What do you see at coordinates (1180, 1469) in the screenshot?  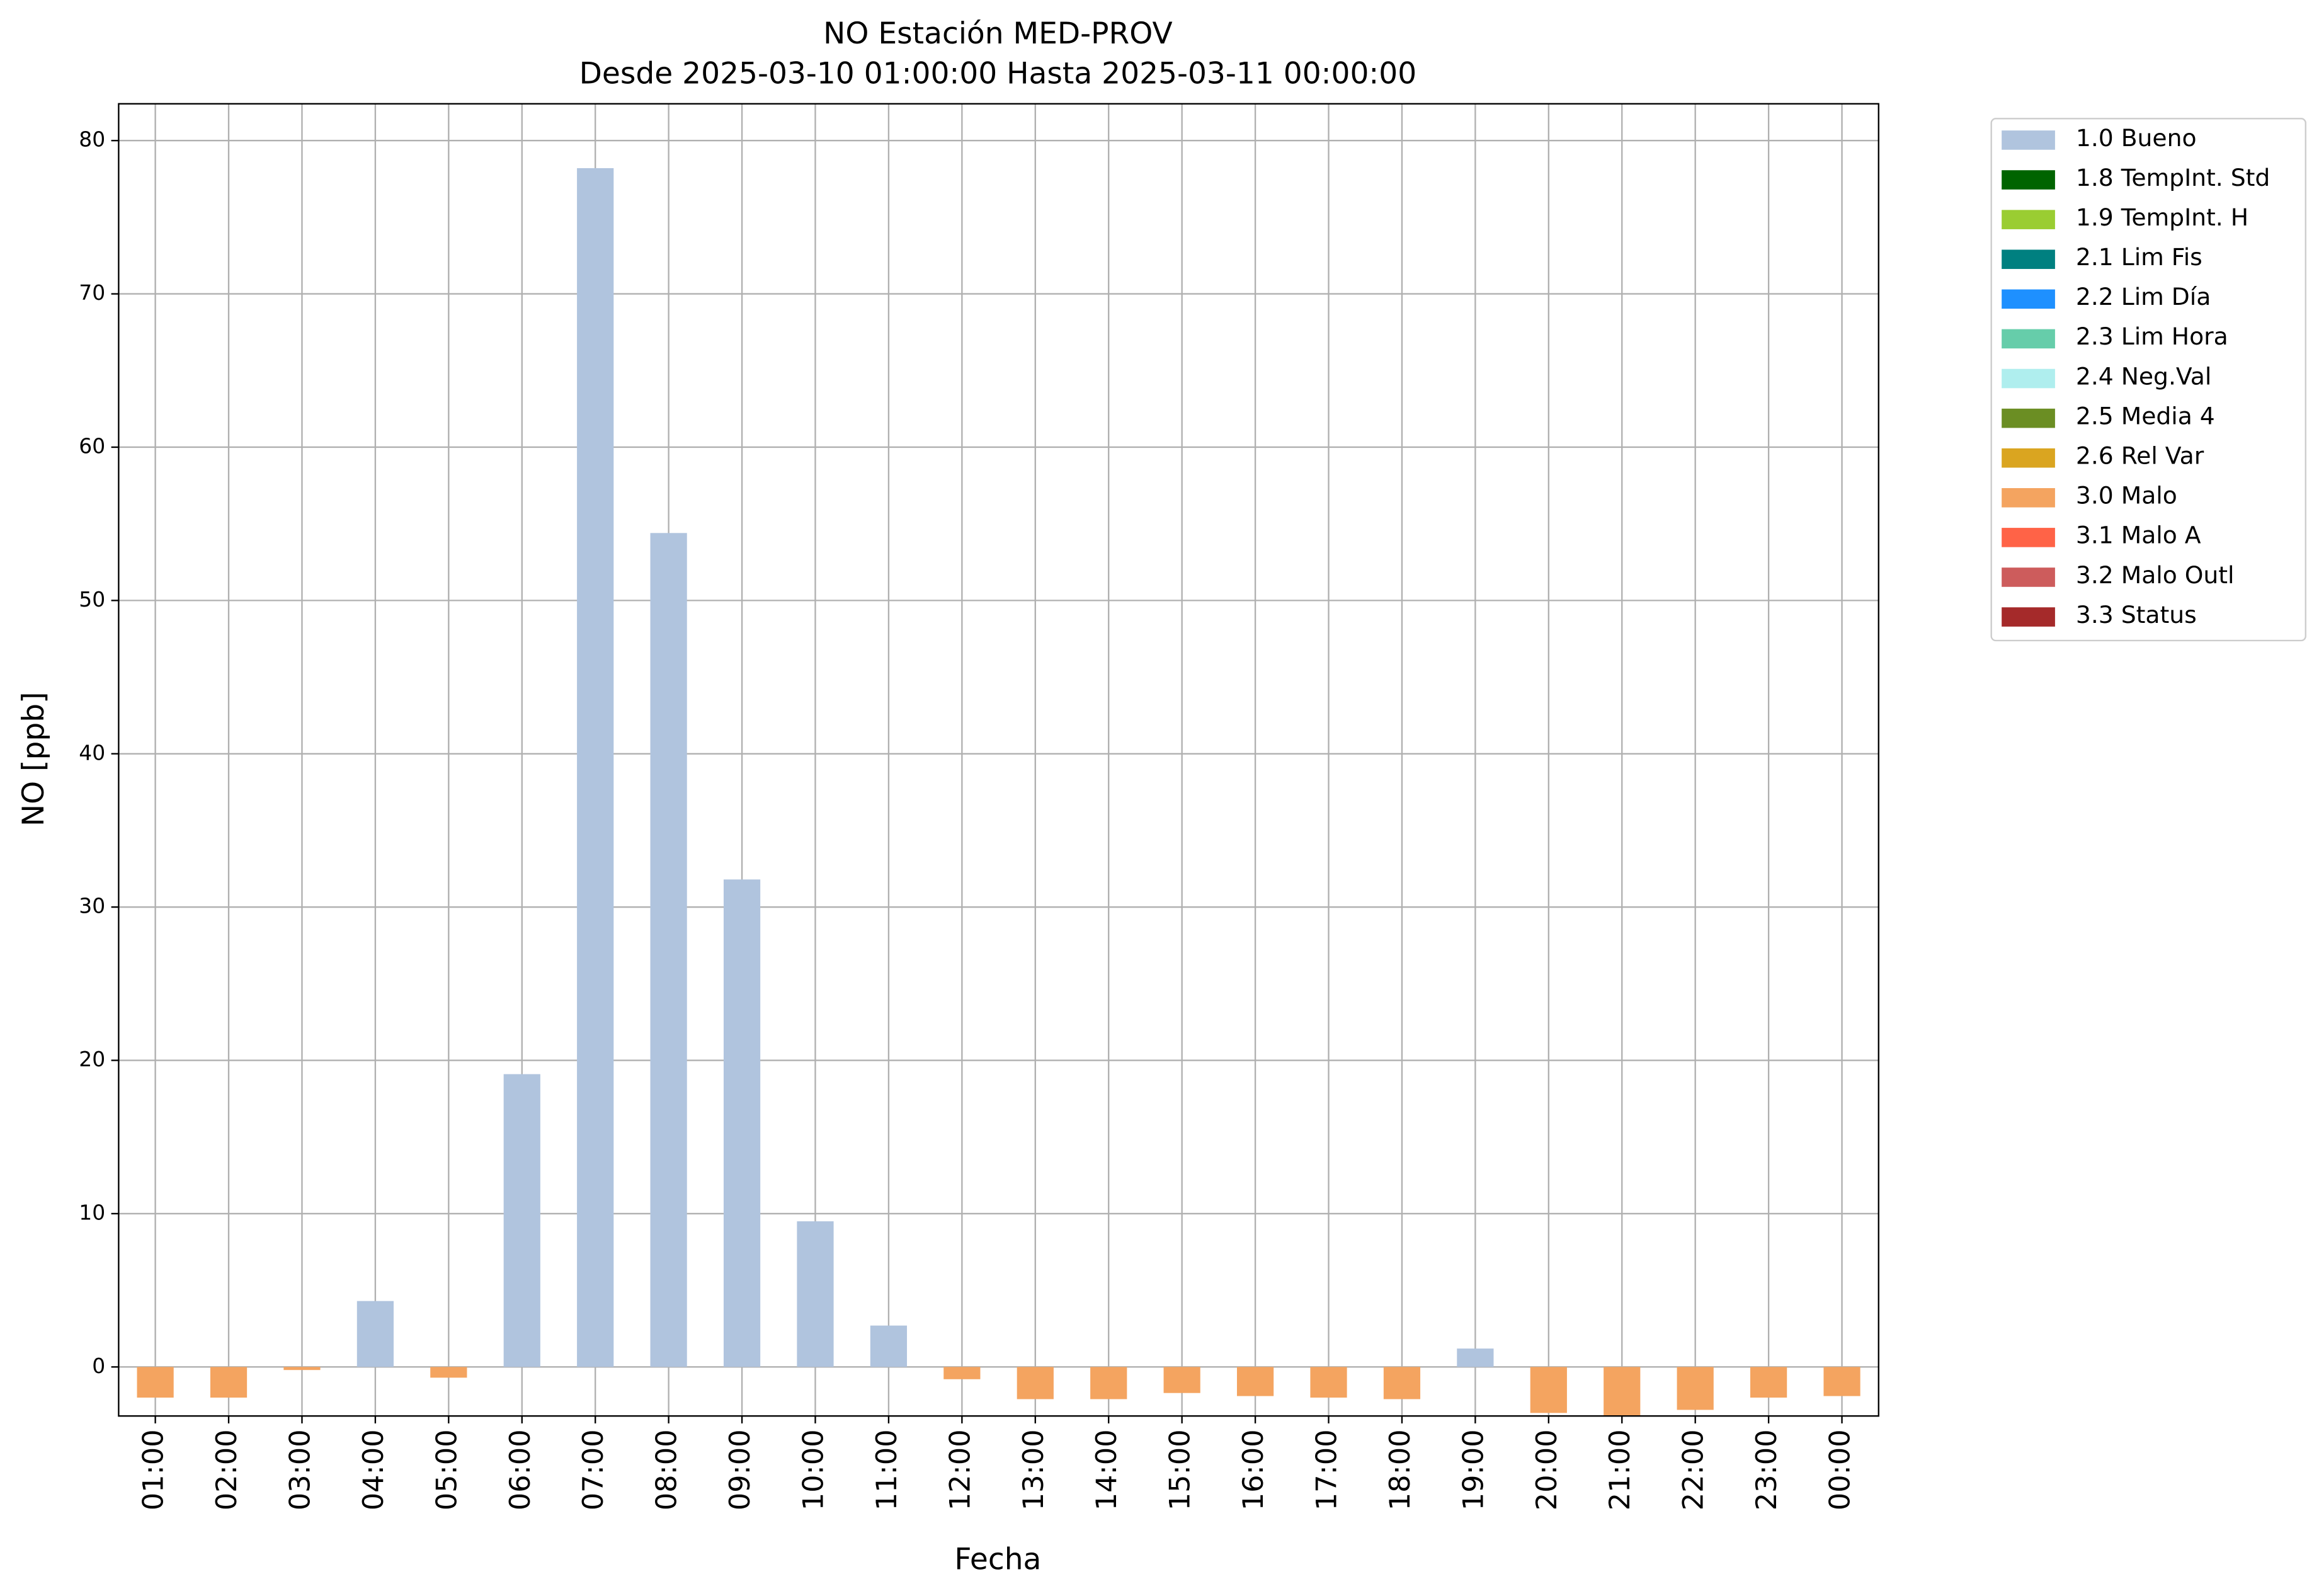 I see `x-tick-label: 15:00` at bounding box center [1180, 1469].